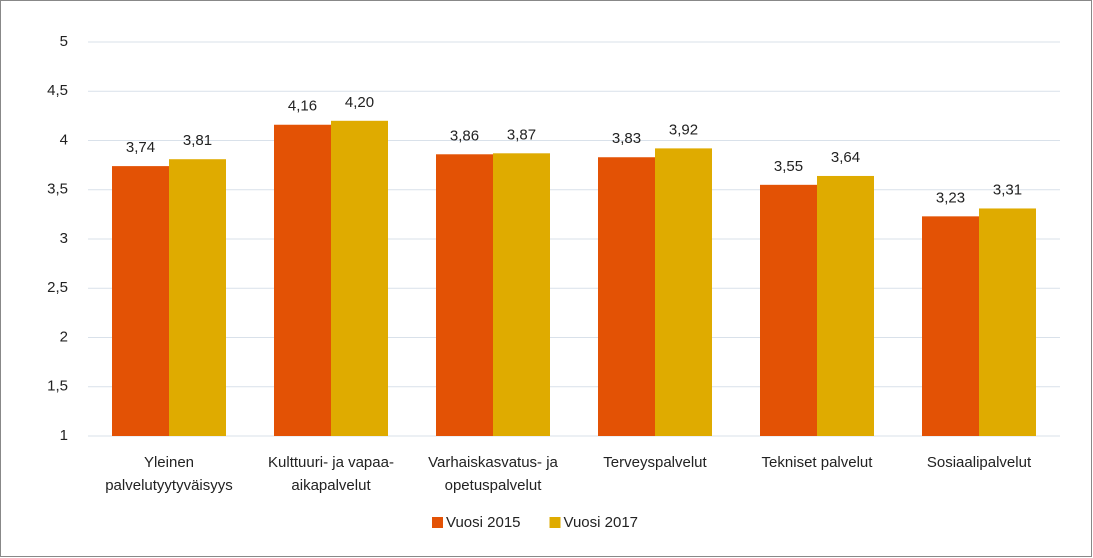  Describe the element at coordinates (57, 90) in the screenshot. I see `y-tick-label: 4,5` at that location.